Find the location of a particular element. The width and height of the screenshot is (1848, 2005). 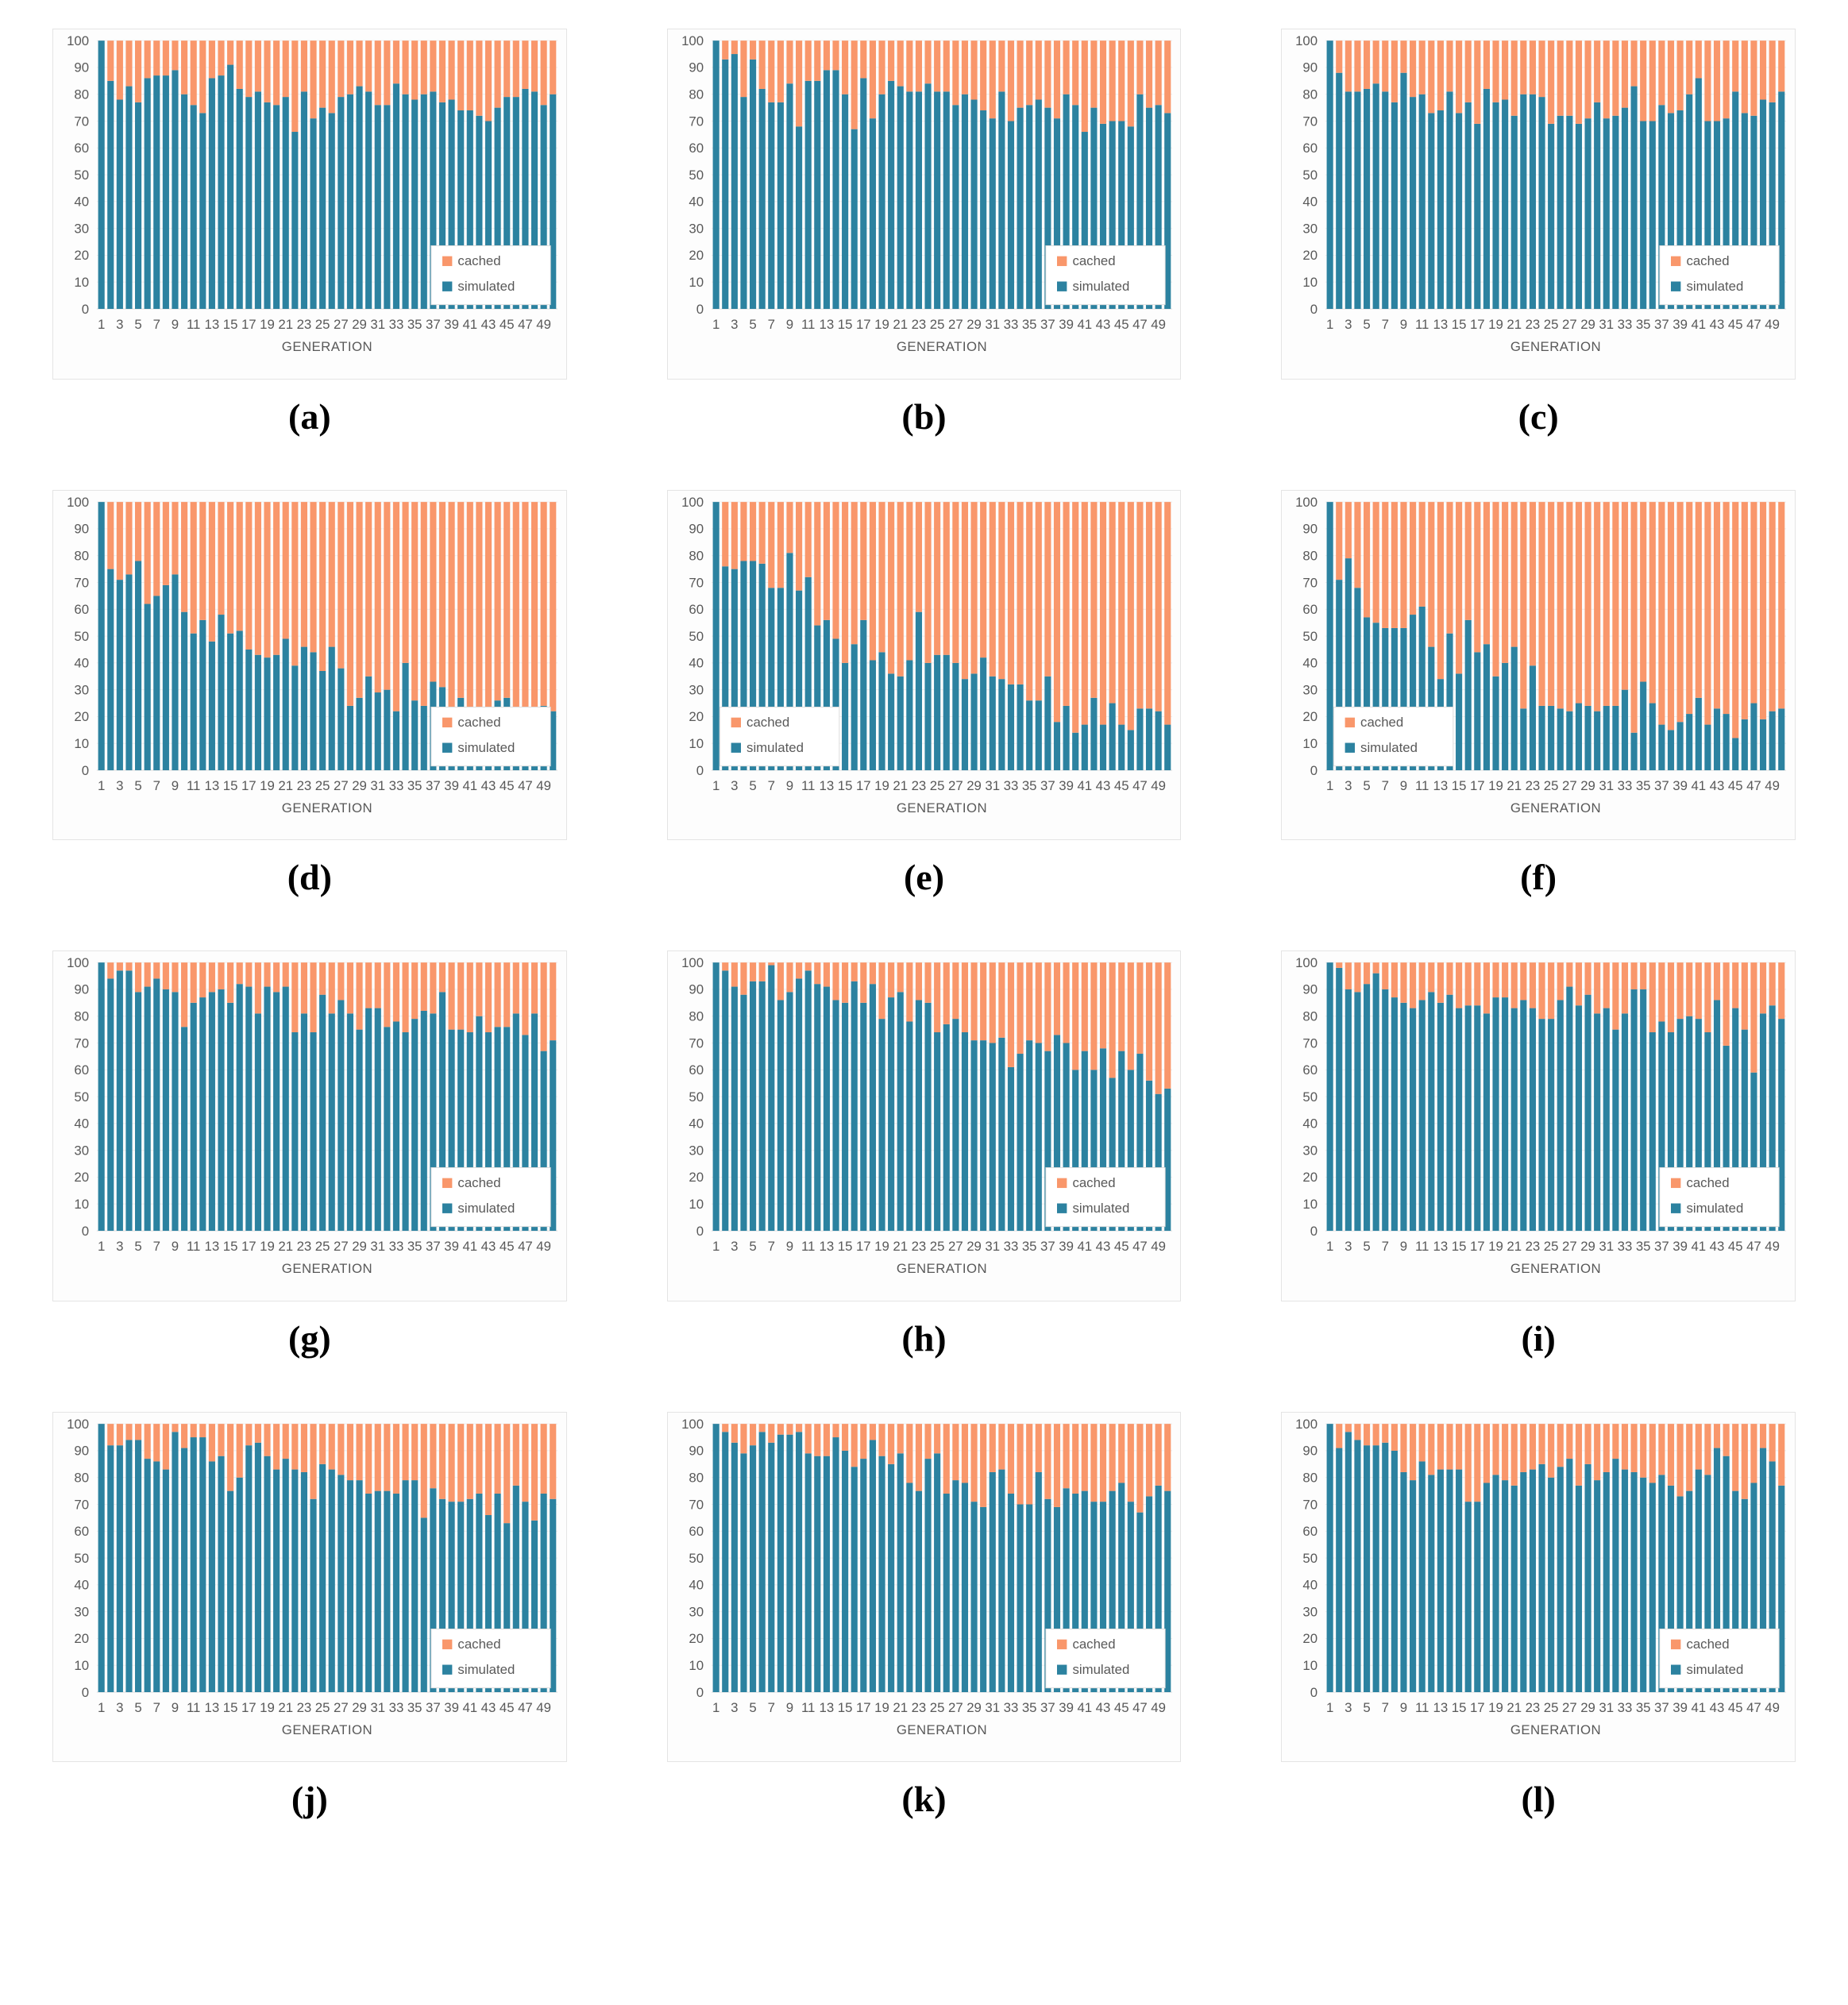

x-tick-label: 17 is located at coordinates (1477, 324).